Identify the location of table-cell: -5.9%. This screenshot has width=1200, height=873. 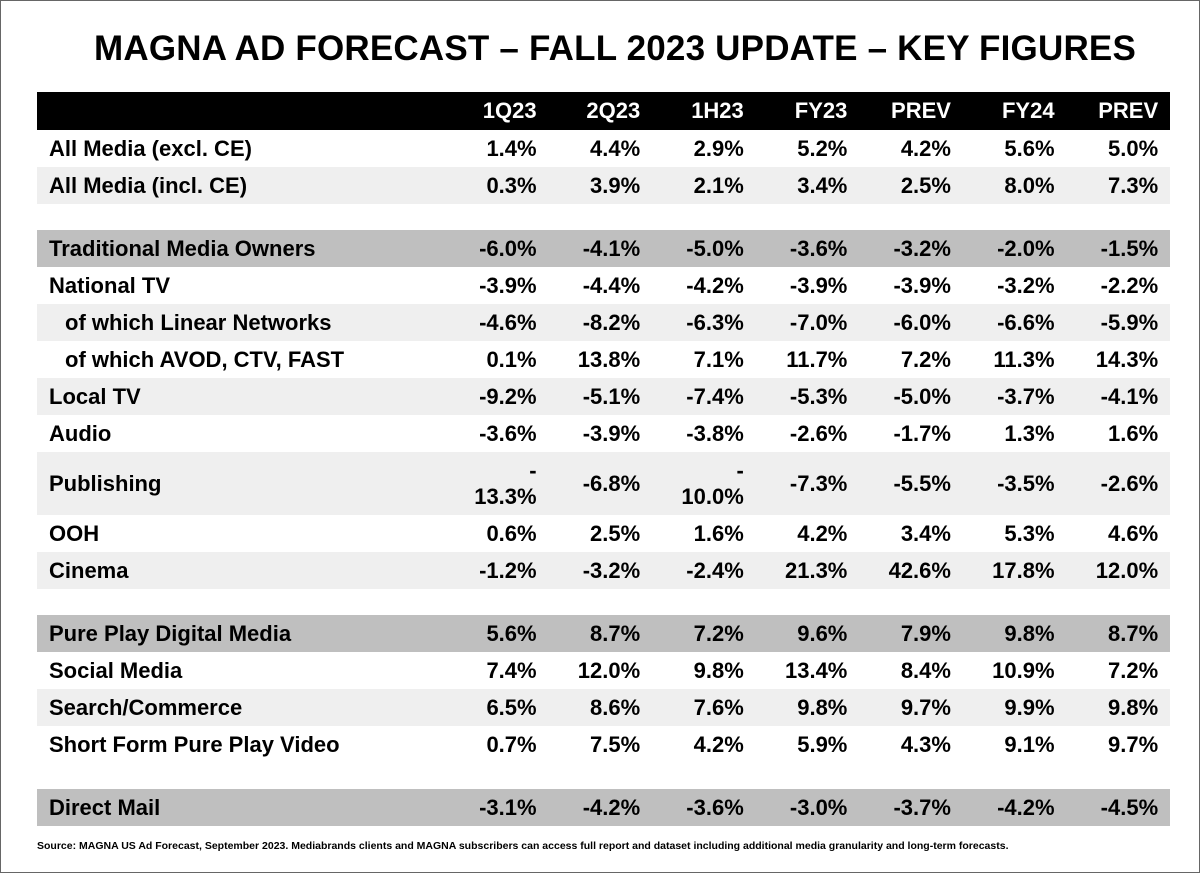
(1129, 322).